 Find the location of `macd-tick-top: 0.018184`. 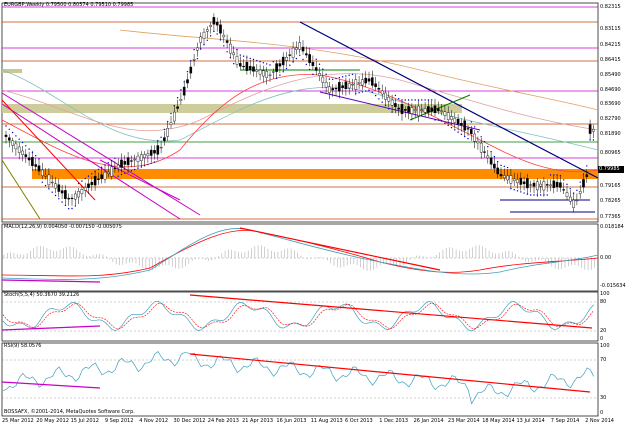

macd-tick-top: 0.018184 is located at coordinates (612, 227).